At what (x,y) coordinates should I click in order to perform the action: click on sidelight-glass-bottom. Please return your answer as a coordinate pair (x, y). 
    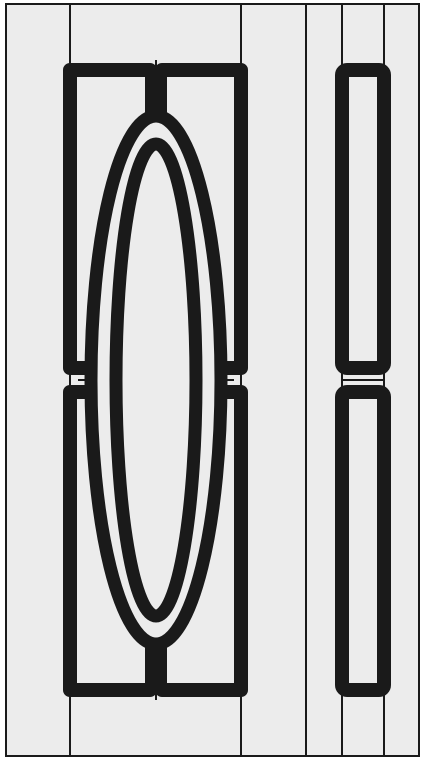
    Looking at the image, I should click on (363, 541).